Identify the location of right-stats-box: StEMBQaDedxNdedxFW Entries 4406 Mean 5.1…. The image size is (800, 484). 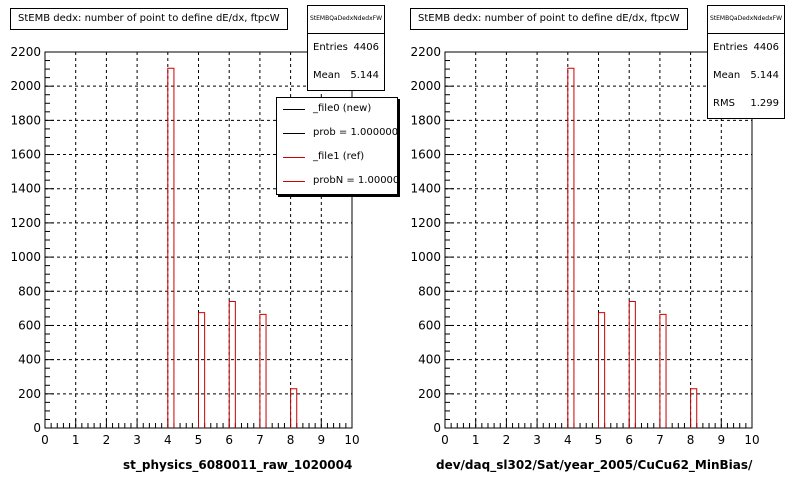
(746, 62).